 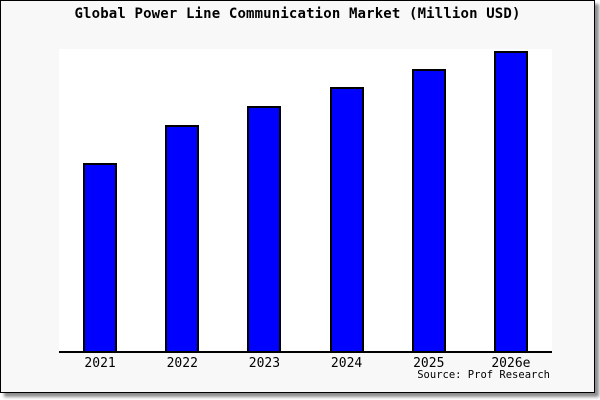 I want to click on bar-2021, so click(x=100, y=257).